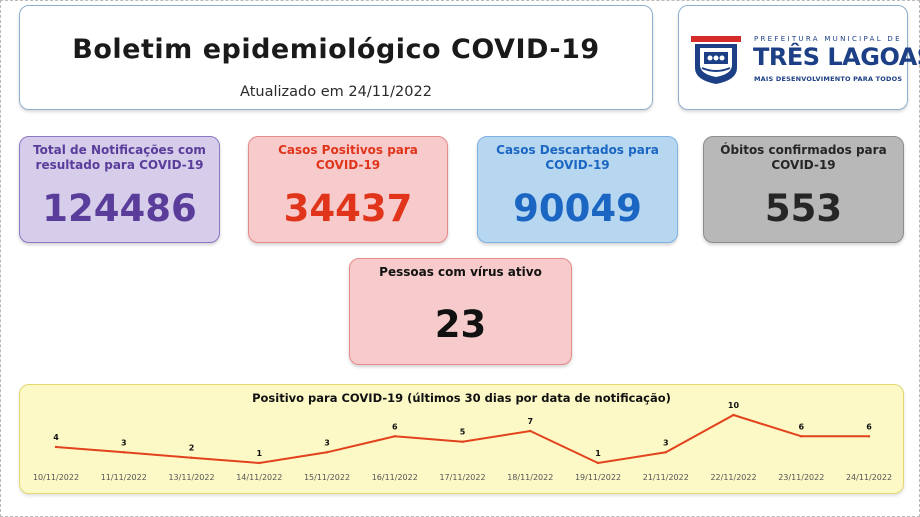  I want to click on x-tick-label: 22/11/2022, so click(733, 477).